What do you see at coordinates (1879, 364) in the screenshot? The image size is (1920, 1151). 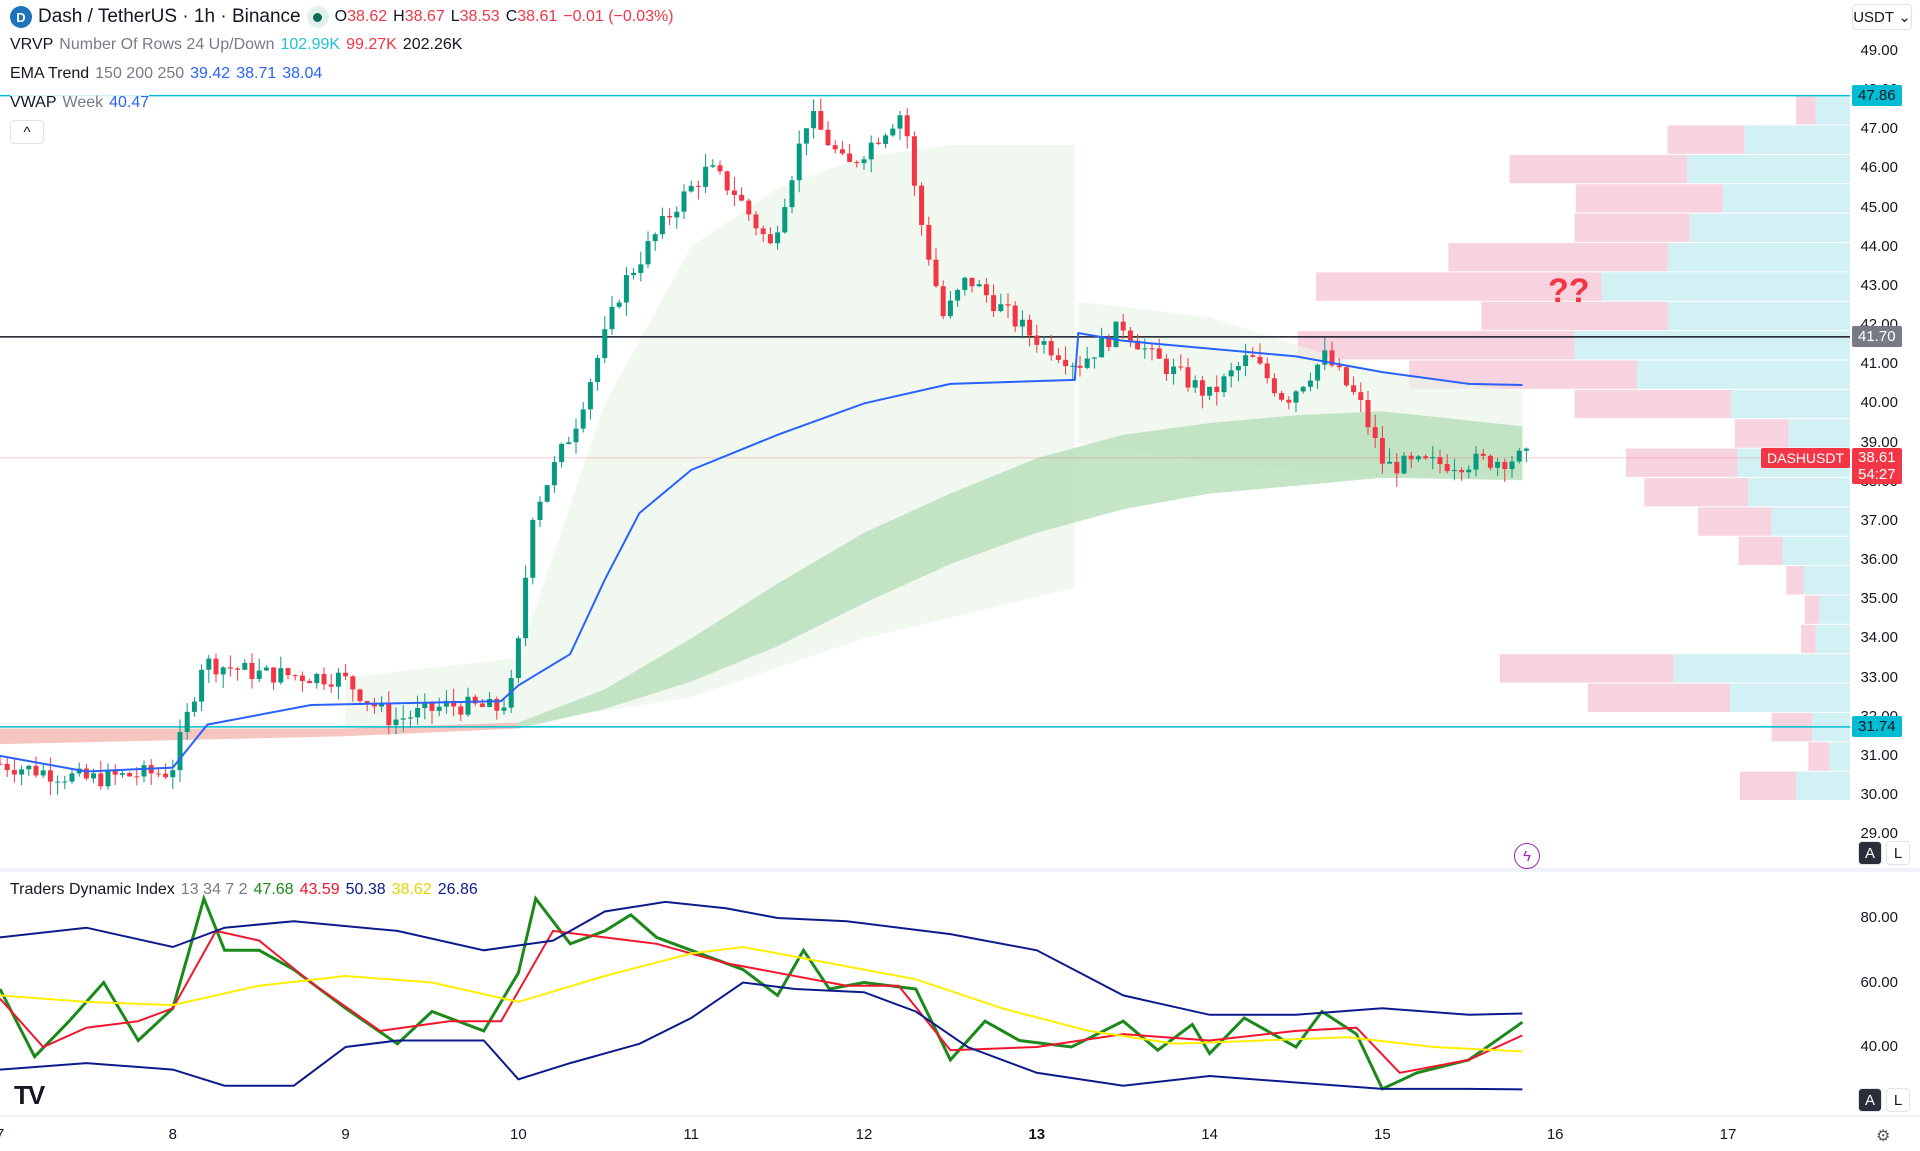 I see `price-tick: 41.00` at bounding box center [1879, 364].